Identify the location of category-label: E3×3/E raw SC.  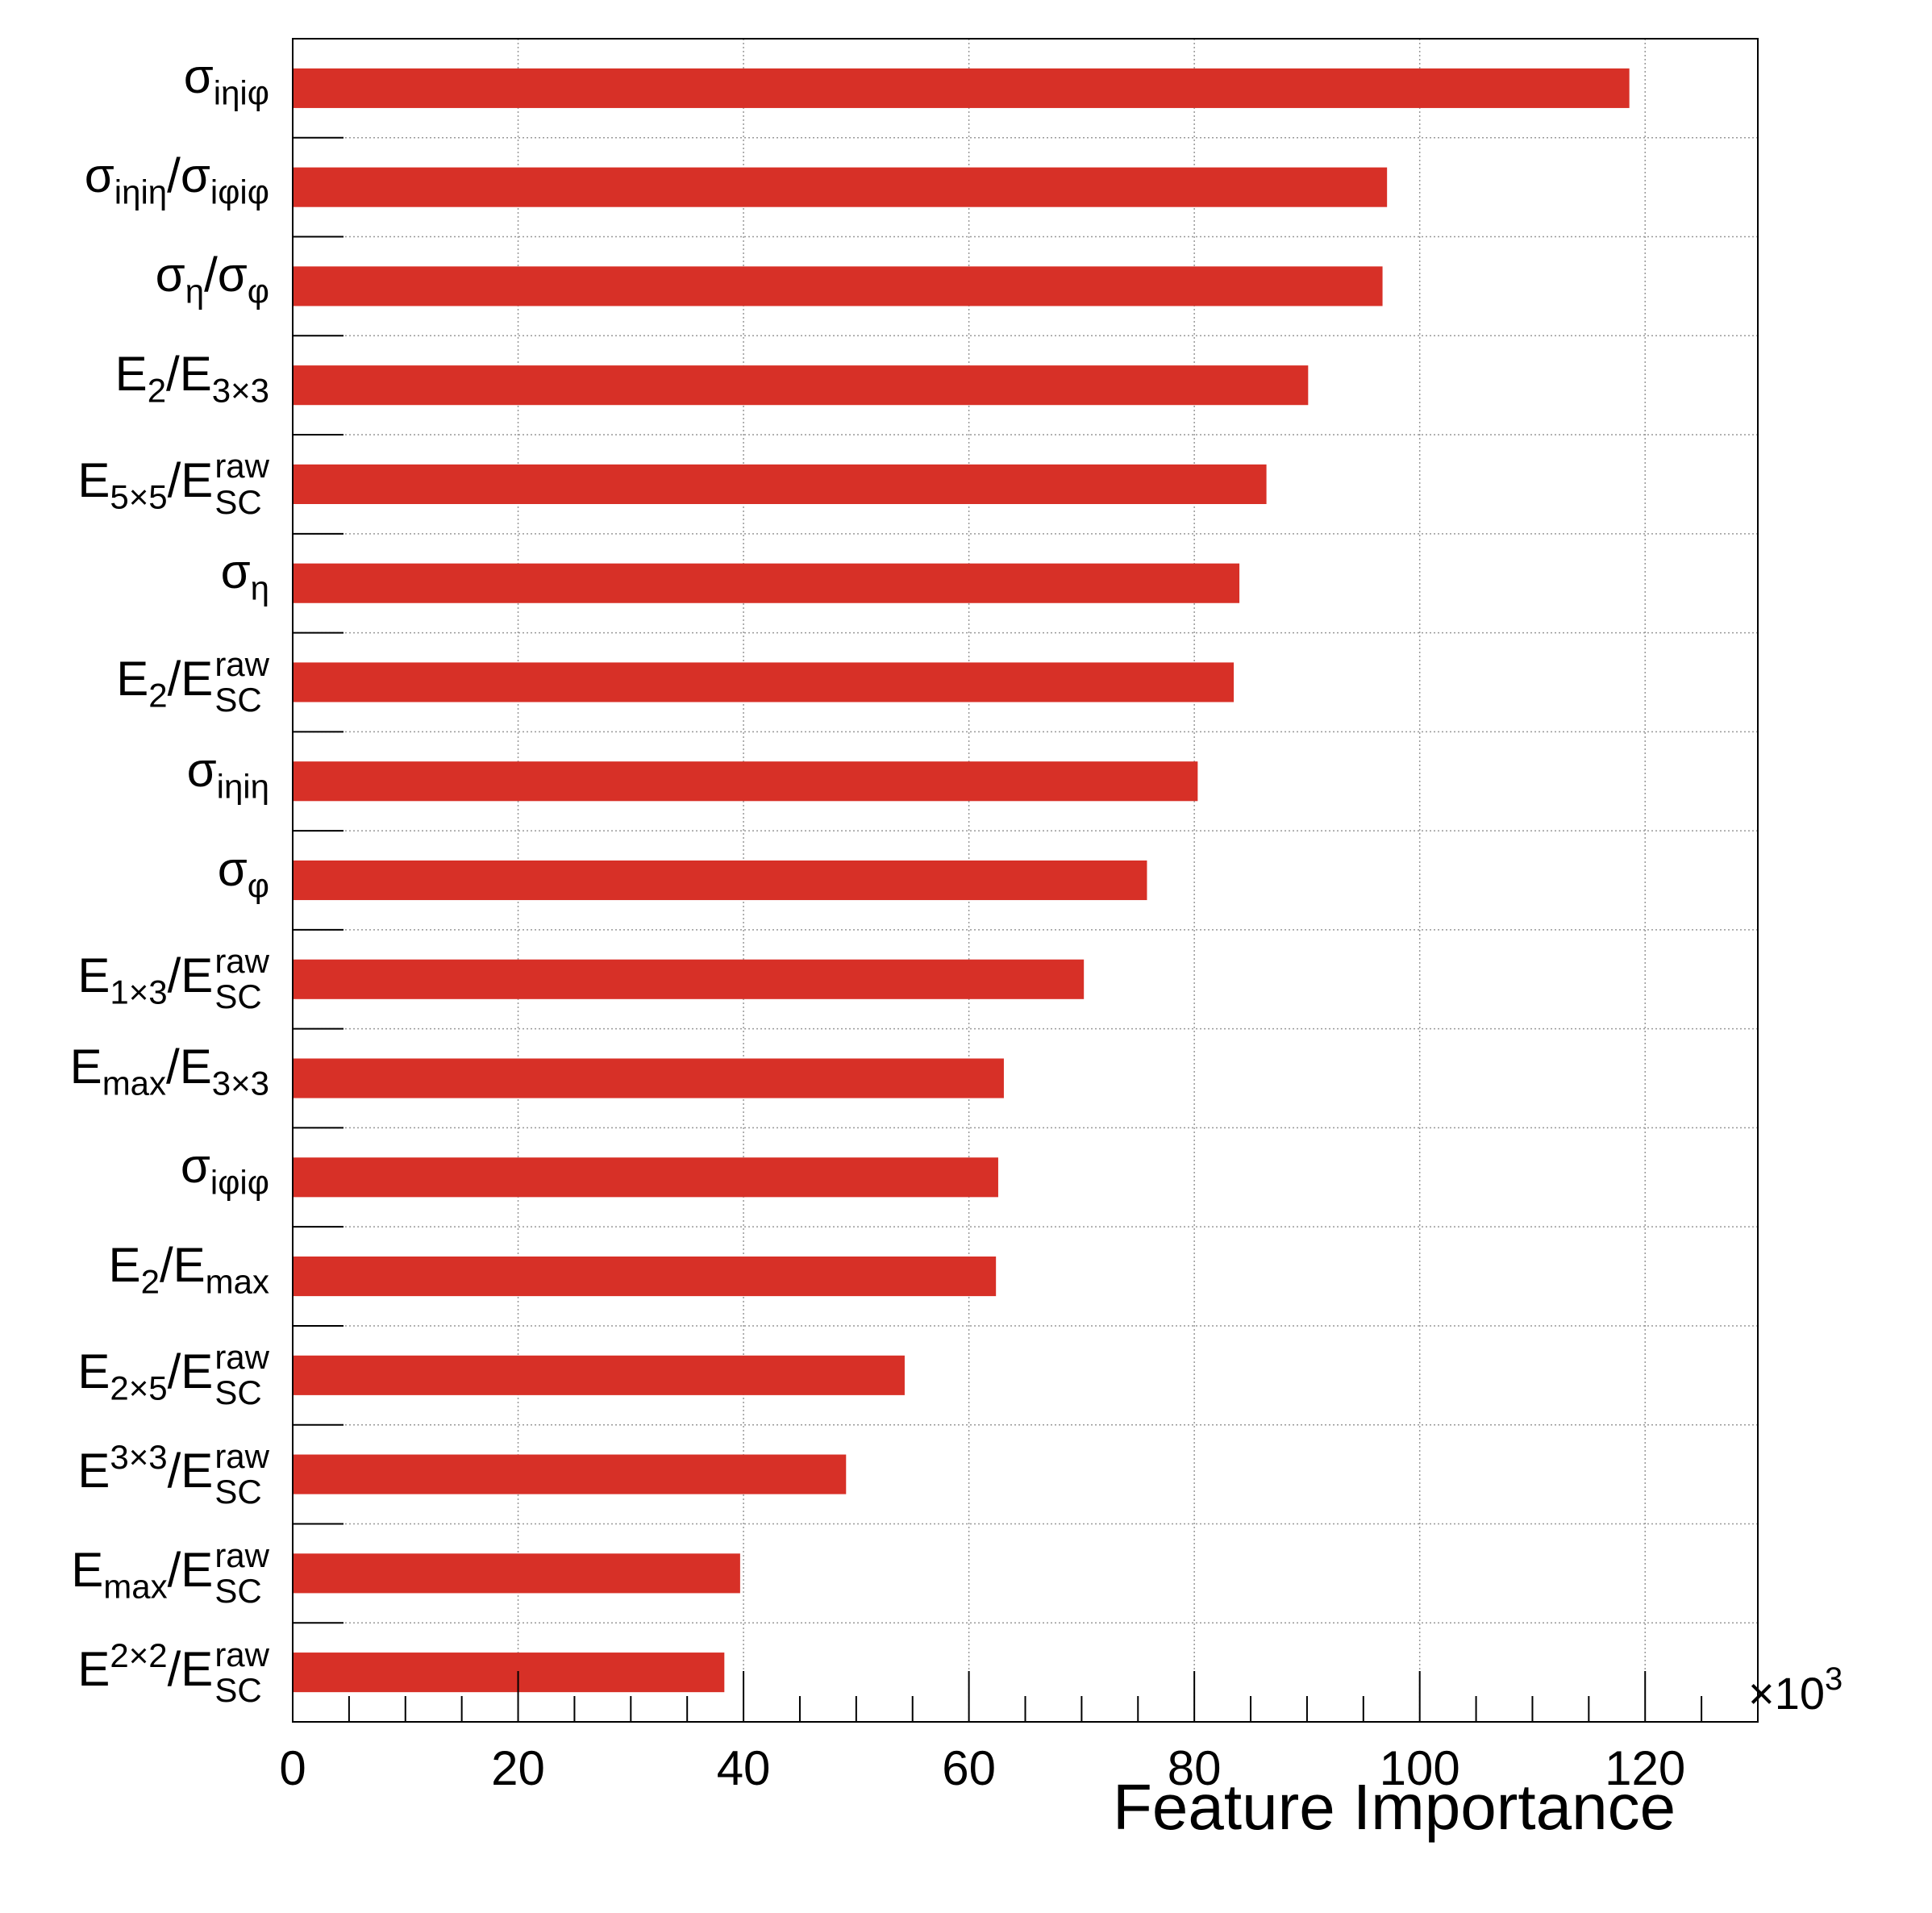
(173, 1474).